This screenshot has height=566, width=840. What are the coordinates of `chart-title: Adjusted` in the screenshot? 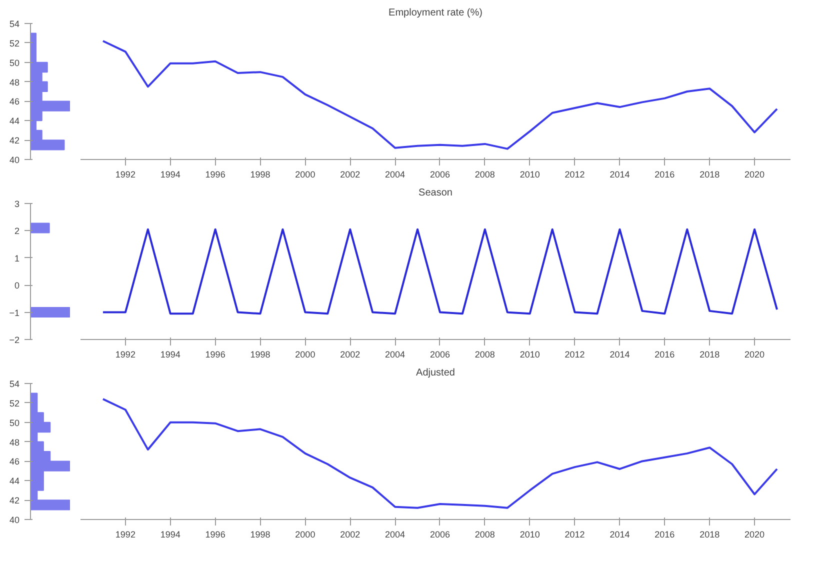 It's located at (435, 373).